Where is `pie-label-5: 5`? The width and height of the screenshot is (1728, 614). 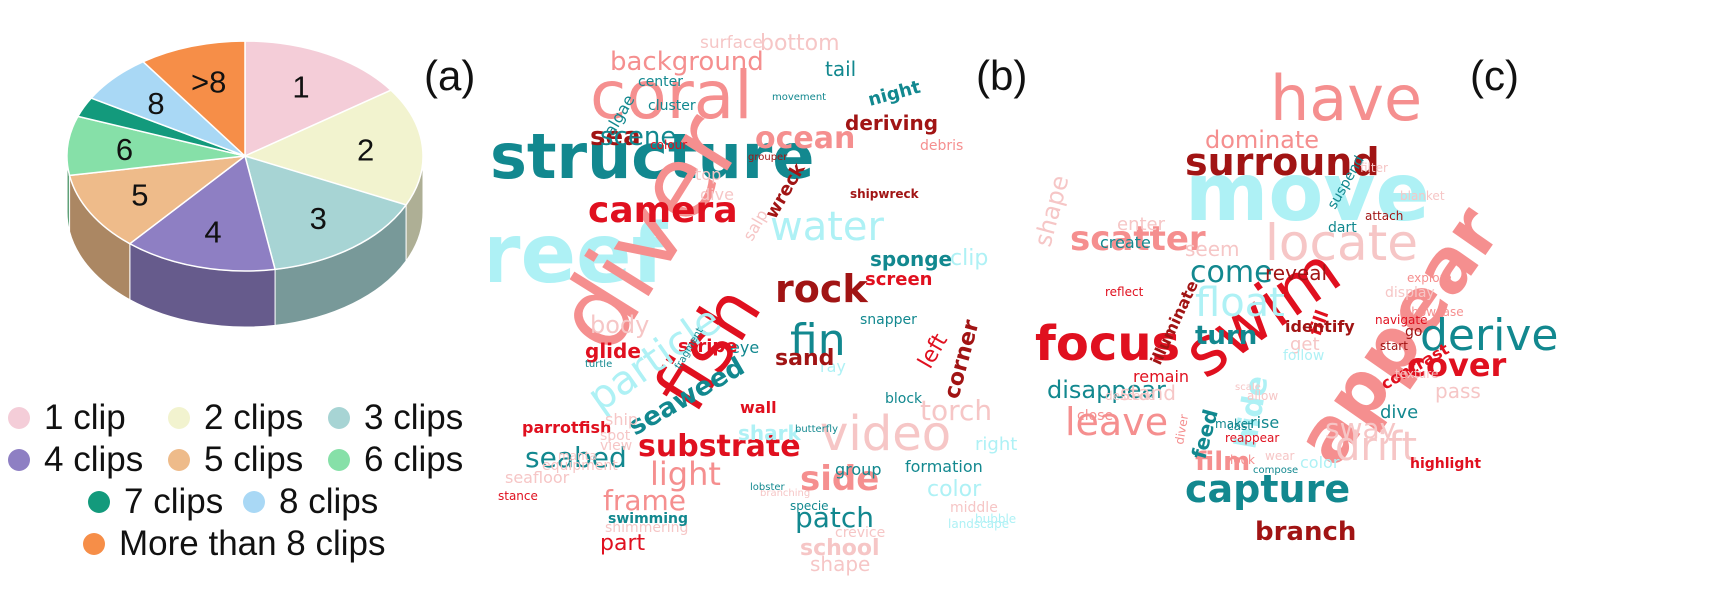
pie-label-5: 5 is located at coordinates (139, 195).